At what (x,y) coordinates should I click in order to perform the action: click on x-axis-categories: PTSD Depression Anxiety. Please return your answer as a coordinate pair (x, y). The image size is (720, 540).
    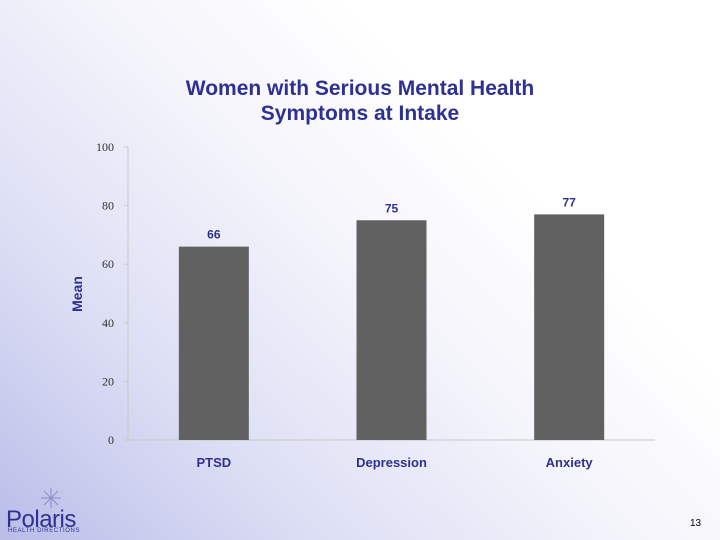
    Looking at the image, I should click on (394, 462).